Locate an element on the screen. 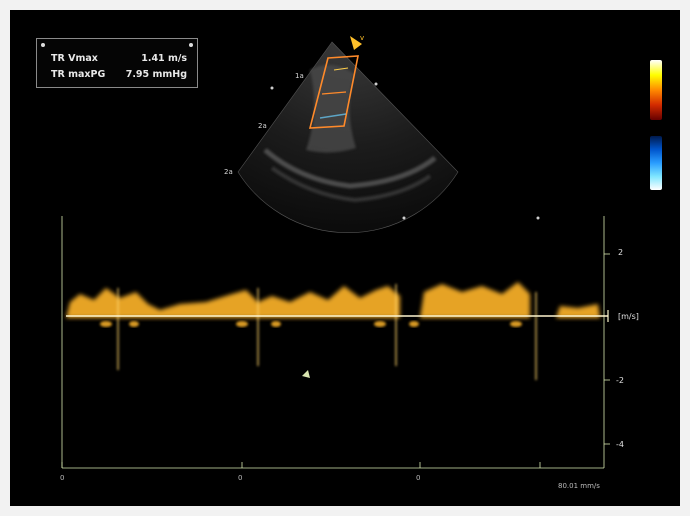  velocity-tick: -2 is located at coordinates (620, 380).